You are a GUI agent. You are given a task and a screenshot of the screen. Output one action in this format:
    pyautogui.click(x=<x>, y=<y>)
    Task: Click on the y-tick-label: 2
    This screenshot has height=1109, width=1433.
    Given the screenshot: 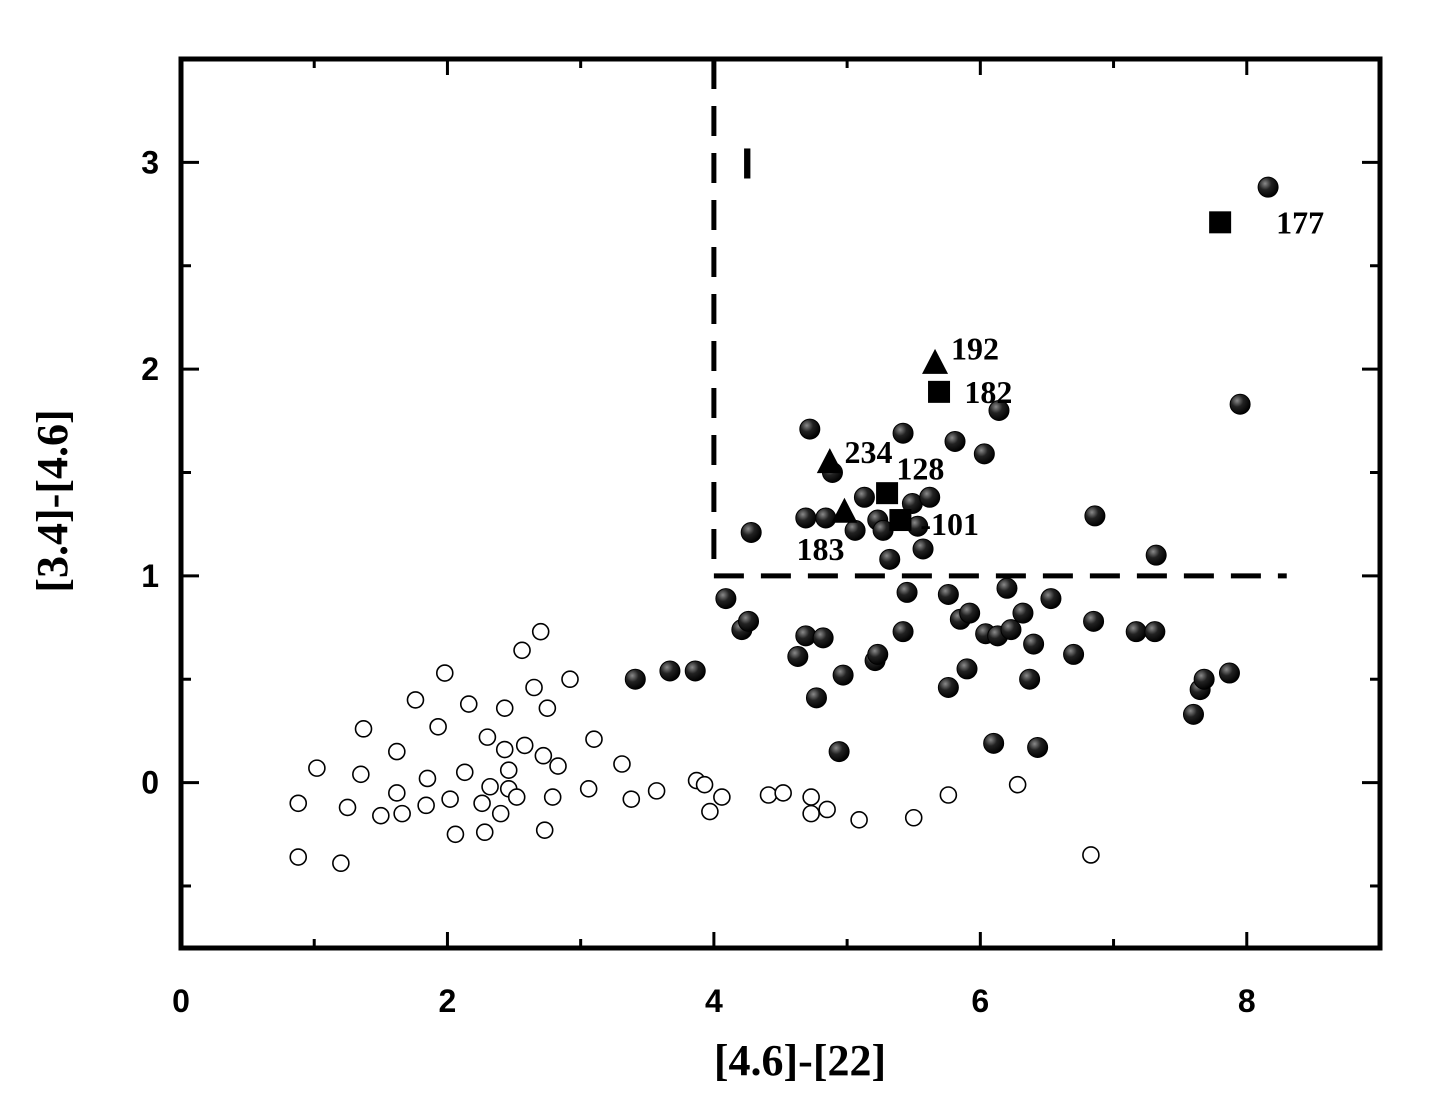 What is the action you would take?
    pyautogui.click(x=150, y=369)
    